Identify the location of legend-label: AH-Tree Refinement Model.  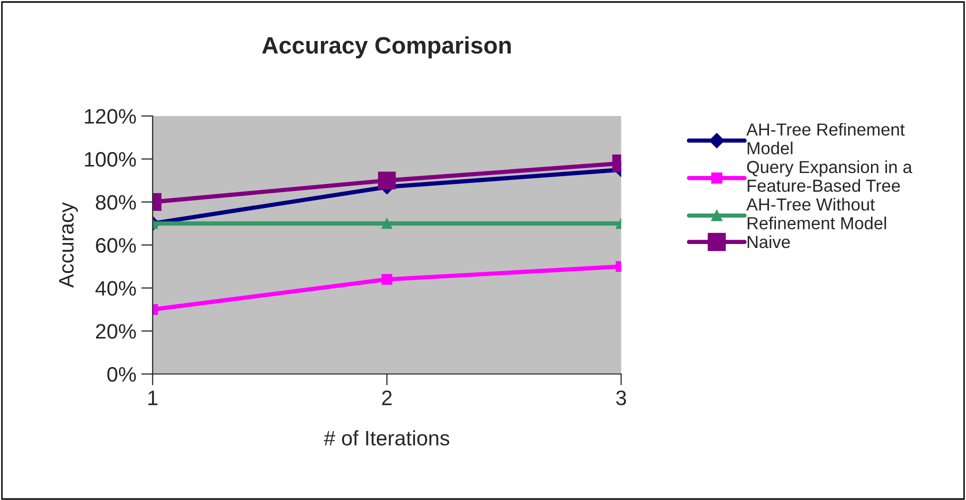
(825, 138).